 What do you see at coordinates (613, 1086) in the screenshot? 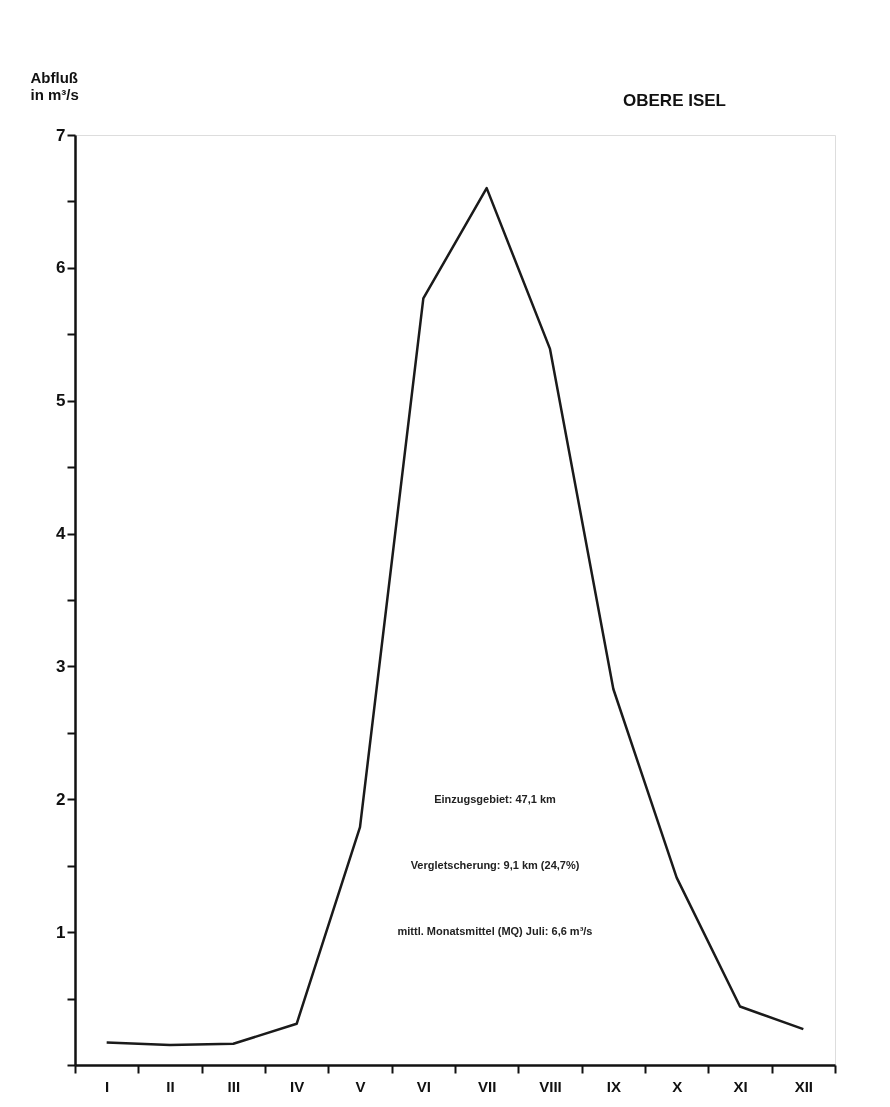
I see `x-tick-label: IX` at bounding box center [613, 1086].